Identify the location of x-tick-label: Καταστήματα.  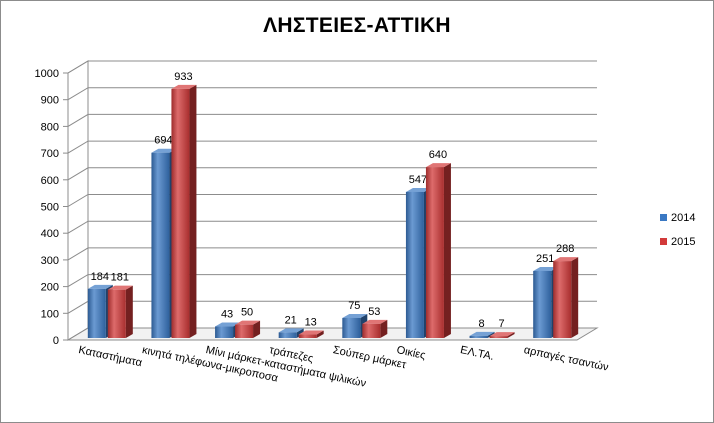
(110, 356).